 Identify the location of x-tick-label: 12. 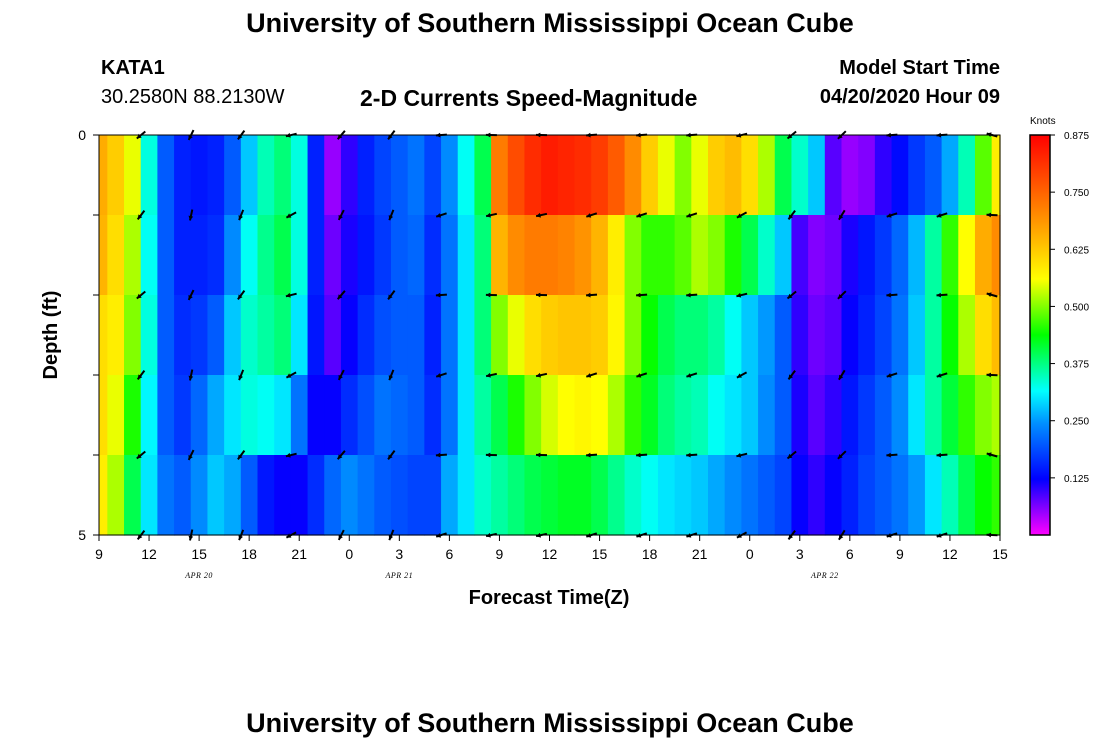
(550, 554).